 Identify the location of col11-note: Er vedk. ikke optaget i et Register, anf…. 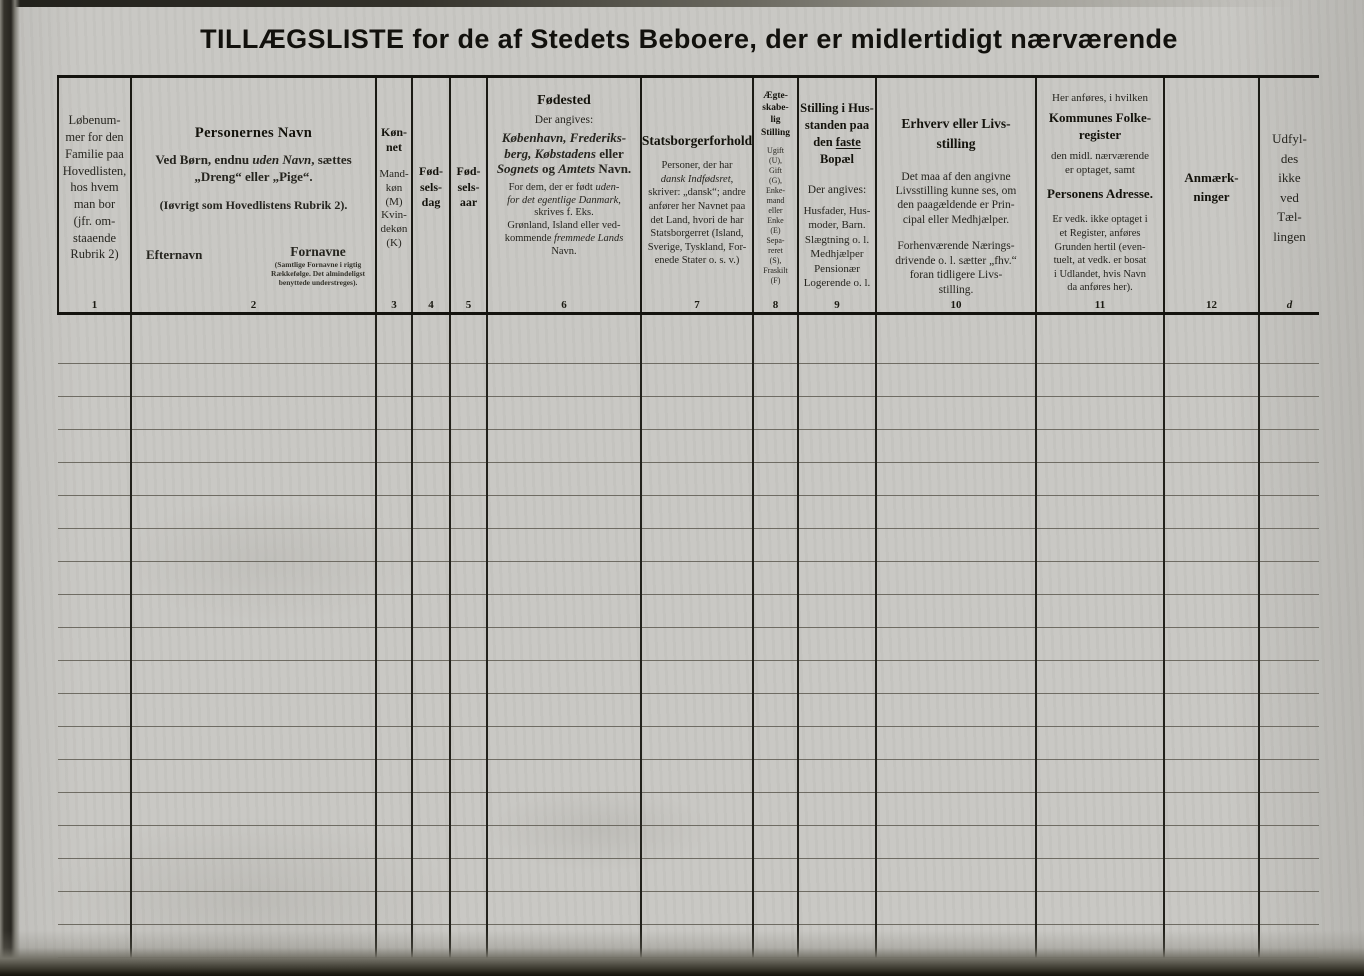
(1100, 254).